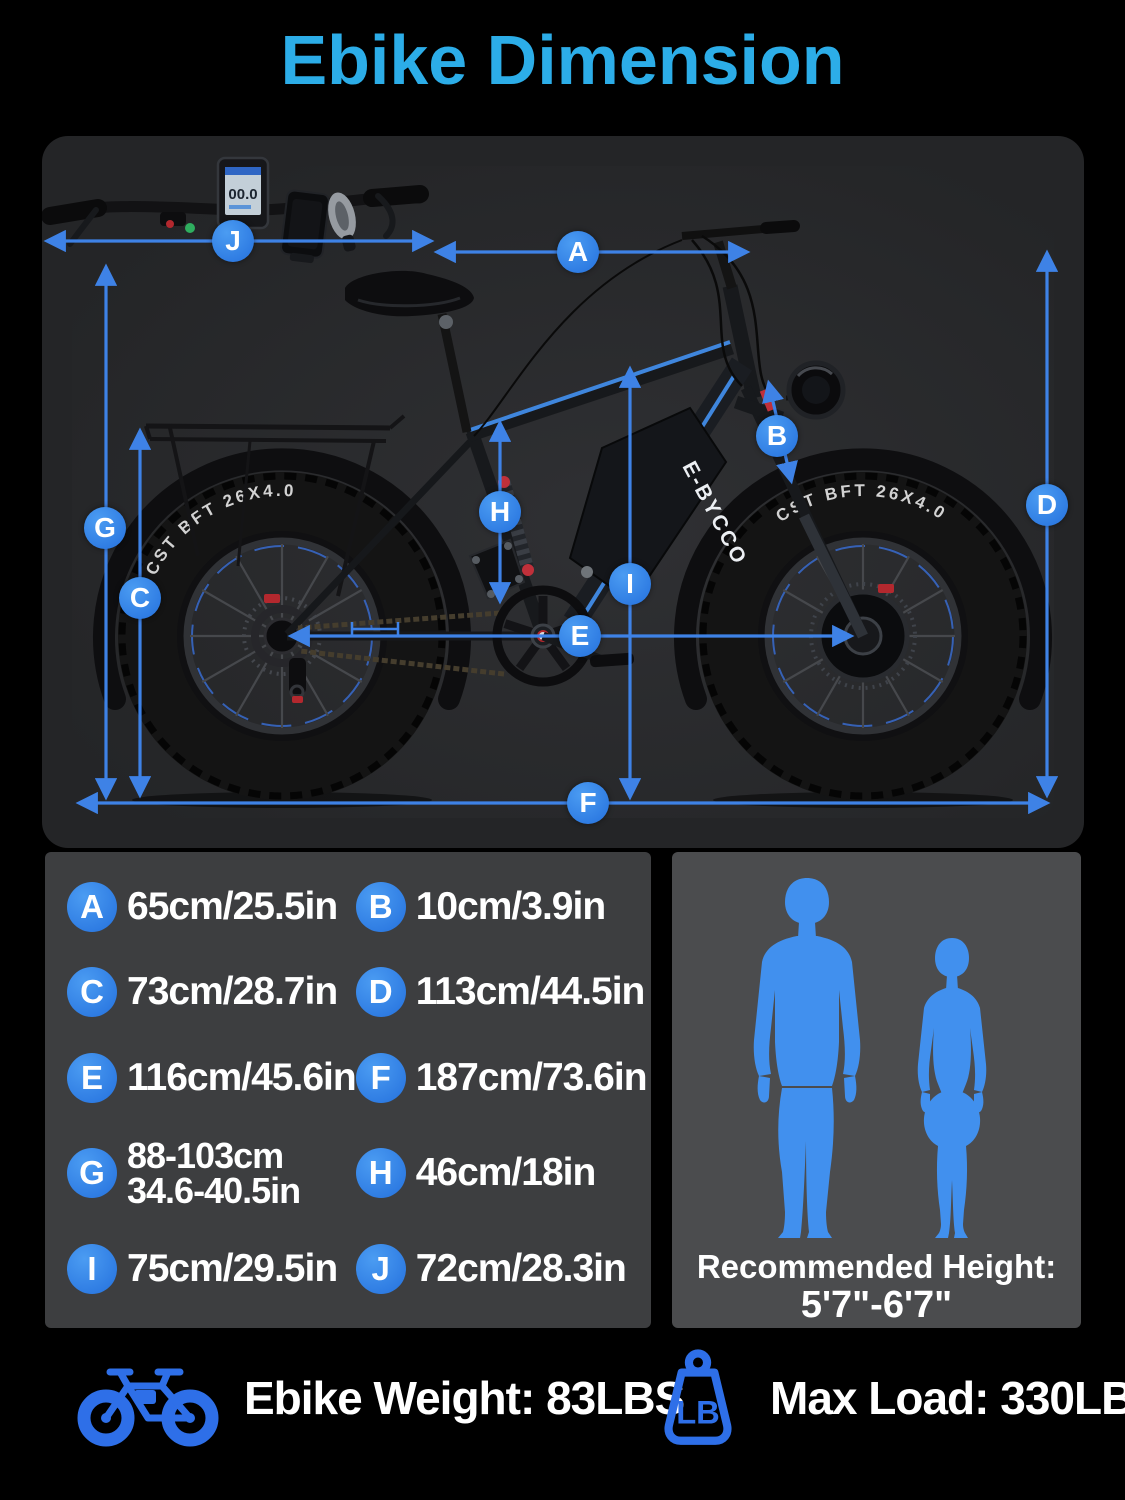 The width and height of the screenshot is (1125, 1500). What do you see at coordinates (777, 436) in the screenshot?
I see `diagram-badge-b: B` at bounding box center [777, 436].